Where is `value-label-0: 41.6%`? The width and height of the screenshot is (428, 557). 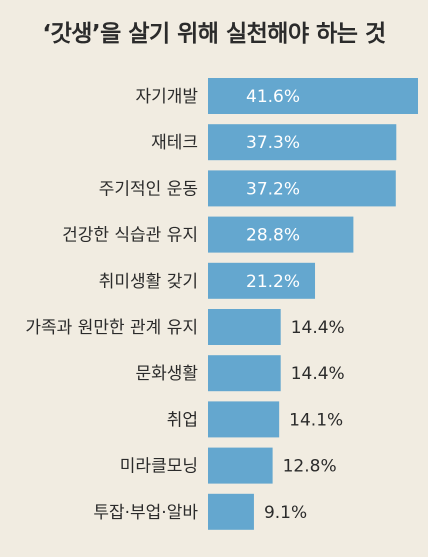
value-label-0: 41.6% is located at coordinates (273, 97).